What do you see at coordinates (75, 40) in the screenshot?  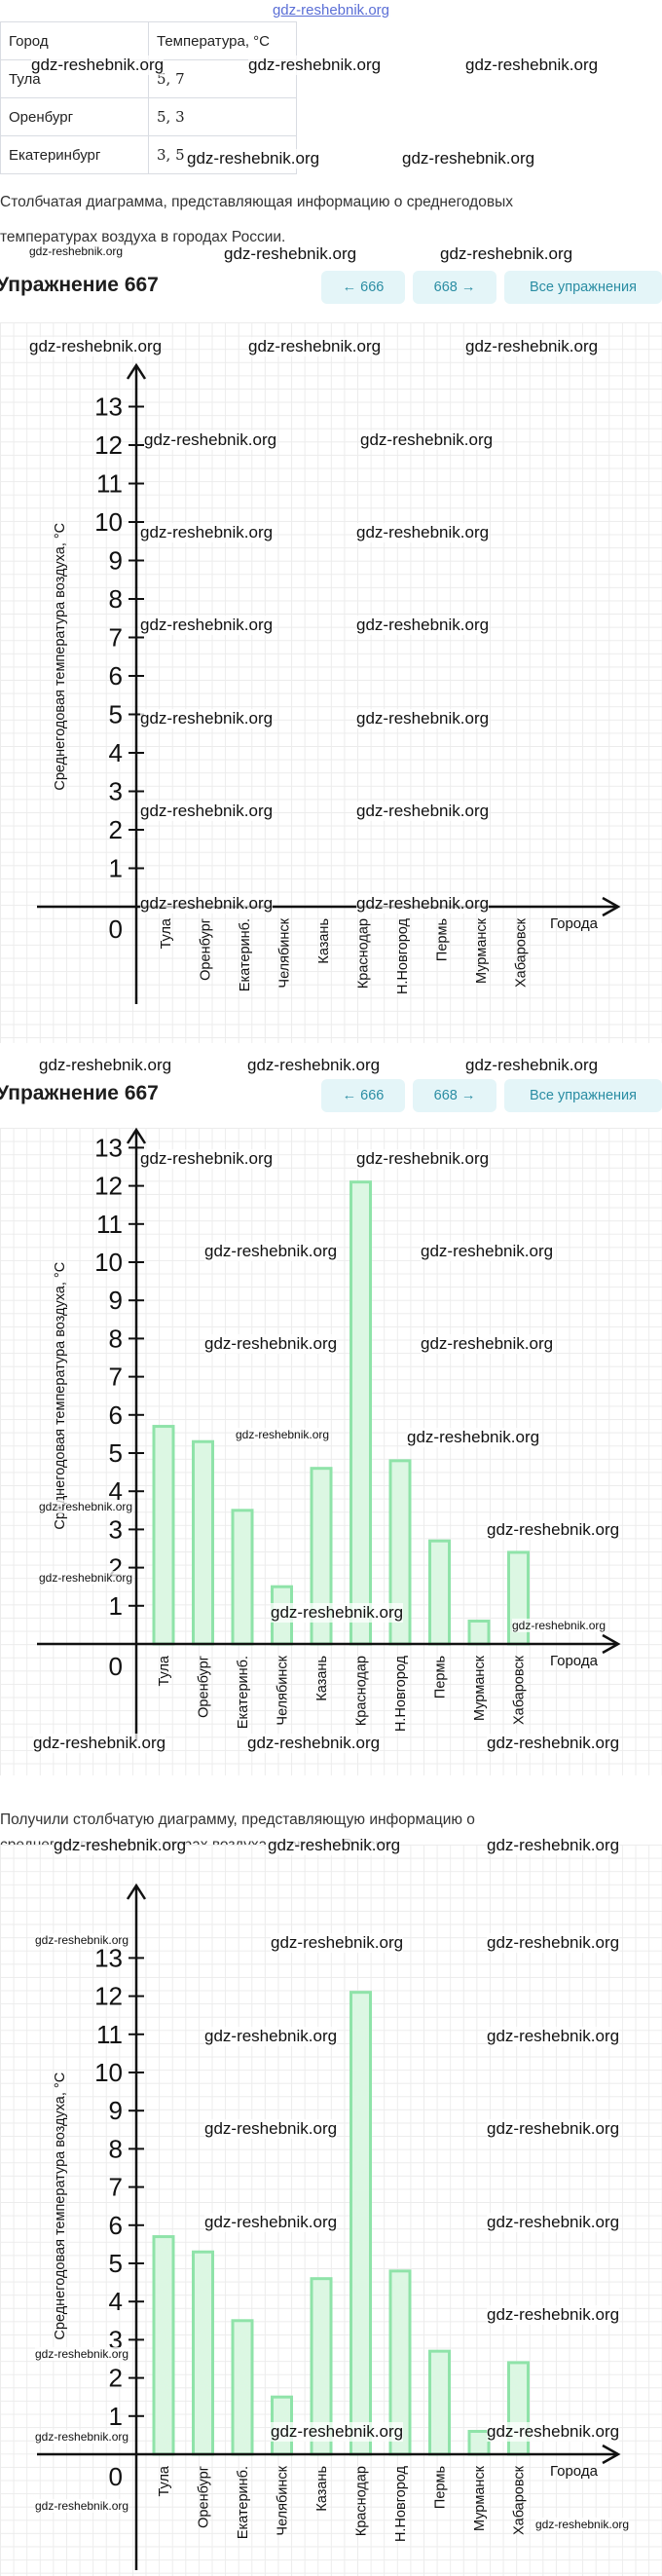 I see `table-header-cell: Город` at bounding box center [75, 40].